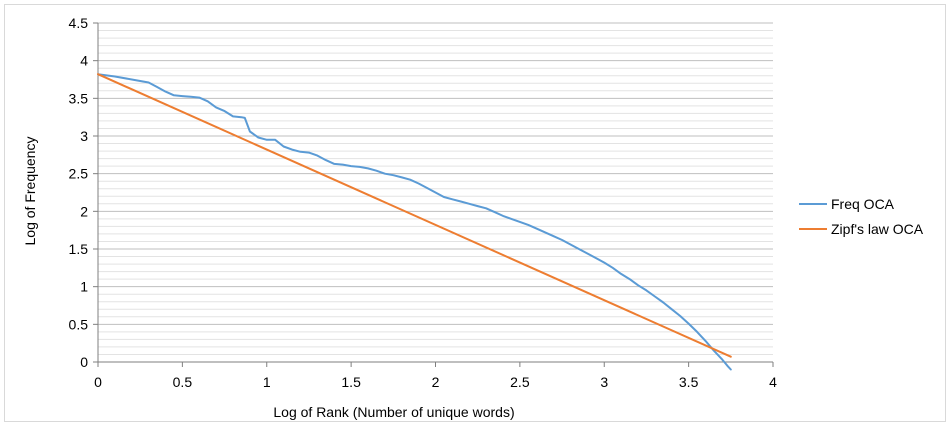 The image size is (950, 428). Describe the element at coordinates (861, 216) in the screenshot. I see `legend: Freq OCA Zipf's law OCA` at that location.